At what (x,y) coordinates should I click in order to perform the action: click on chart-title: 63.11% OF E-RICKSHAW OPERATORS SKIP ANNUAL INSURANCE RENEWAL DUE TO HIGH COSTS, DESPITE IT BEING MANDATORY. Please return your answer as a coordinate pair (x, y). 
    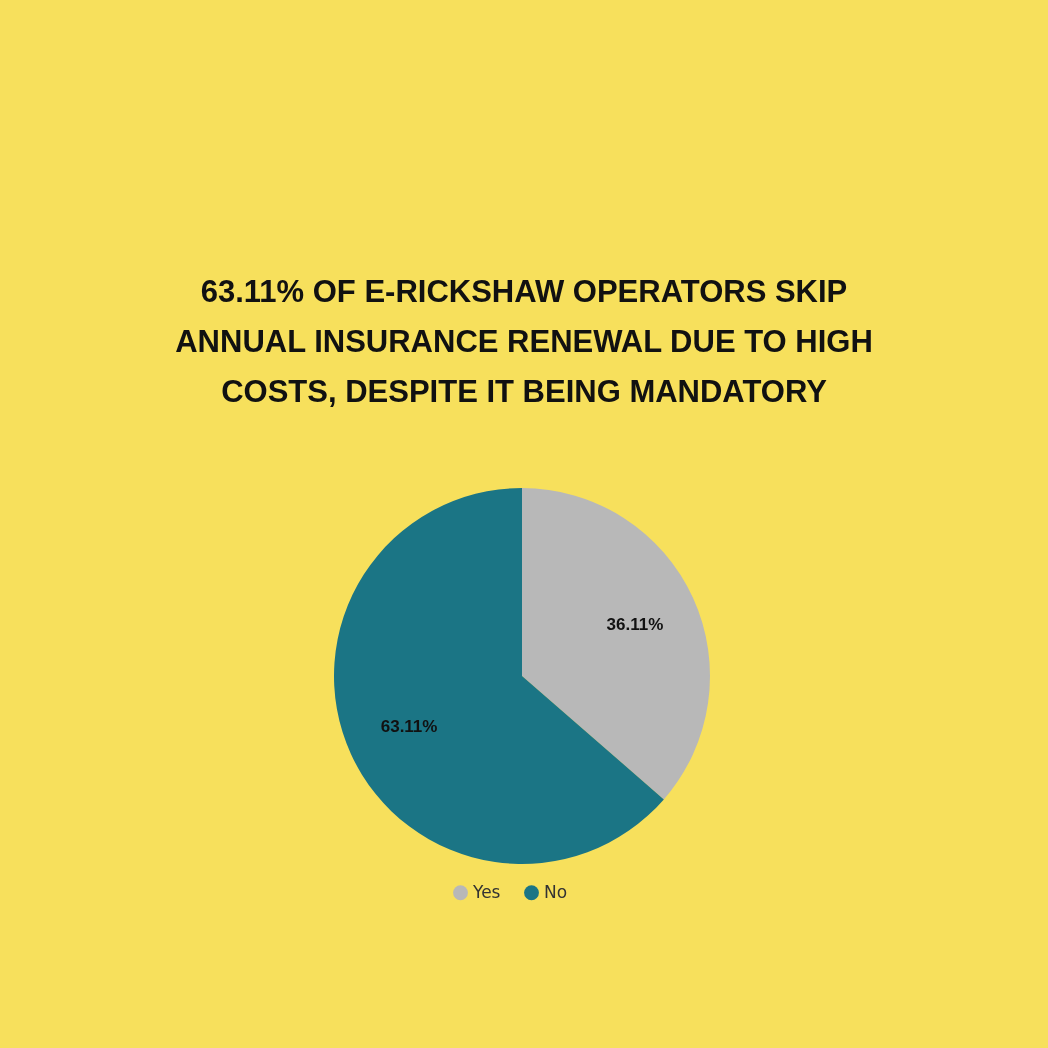
    Looking at the image, I should click on (524, 341).